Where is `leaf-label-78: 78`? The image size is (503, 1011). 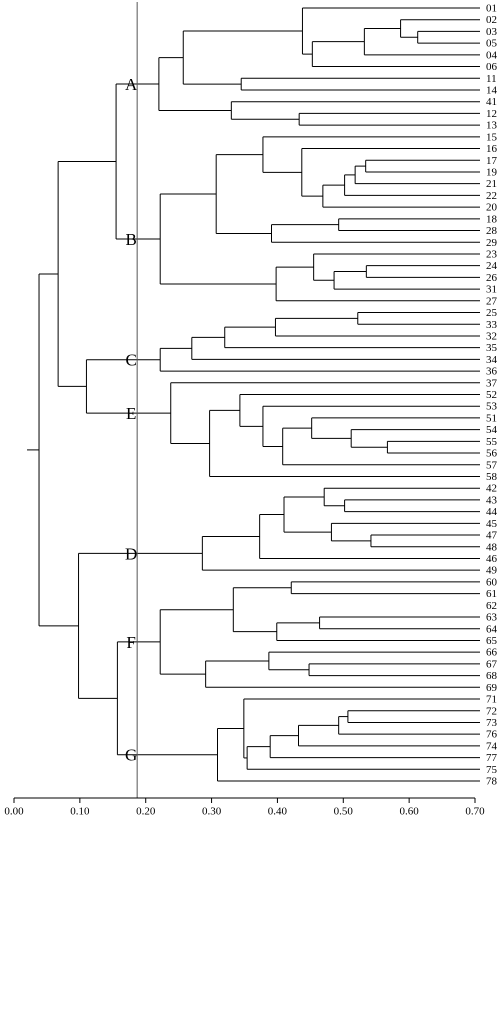 leaf-label-78: 78 is located at coordinates (492, 782).